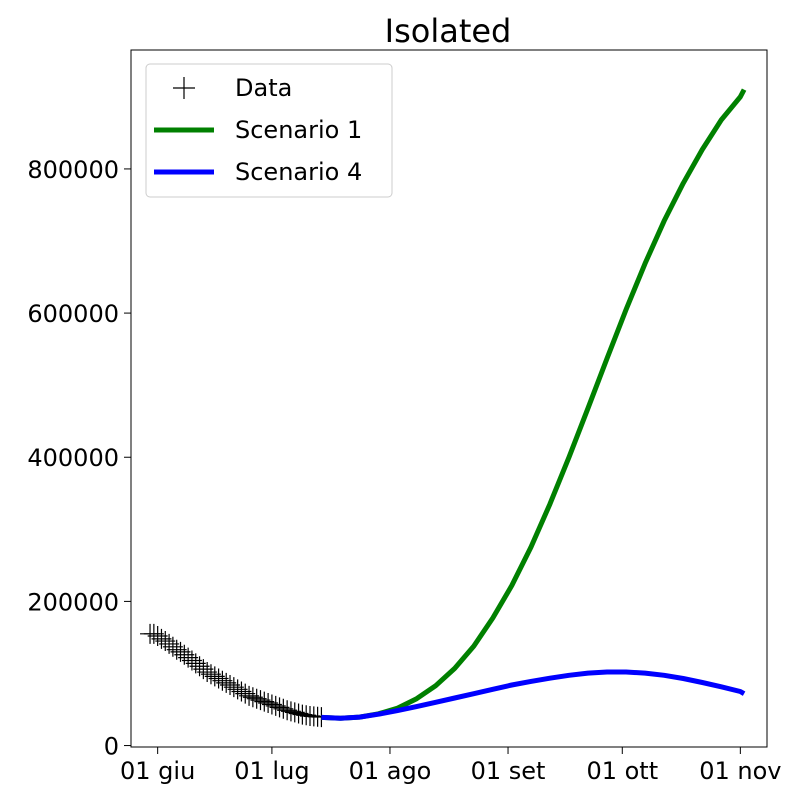 The height and width of the screenshot is (800, 800). I want to click on x-tick-label: 01 ago, so click(390, 771).